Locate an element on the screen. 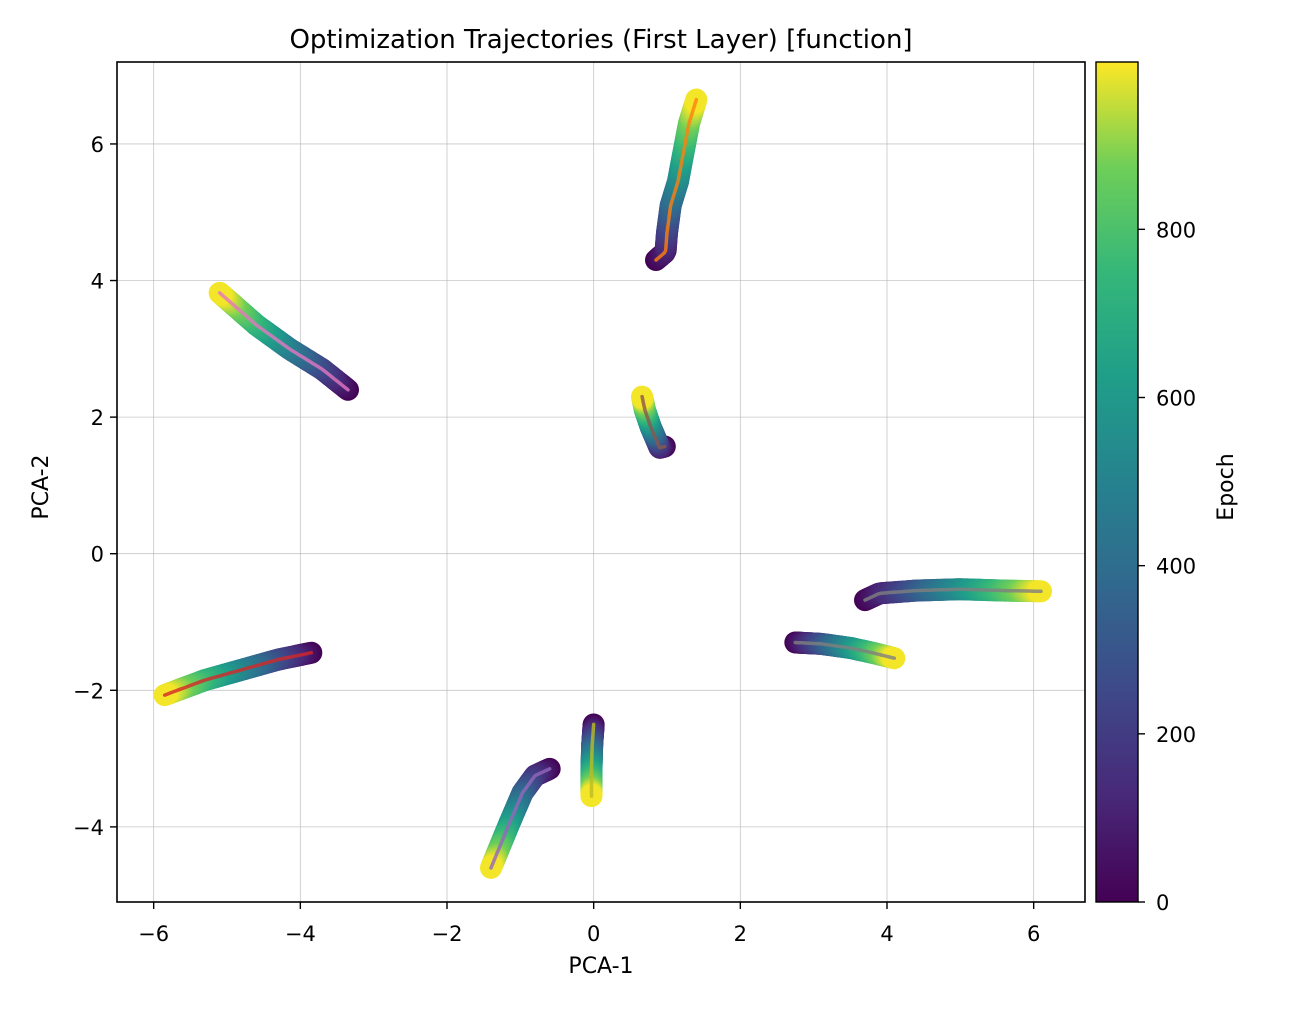 This screenshot has height=1012, width=1296. y-tick-label: 6 is located at coordinates (97, 145).